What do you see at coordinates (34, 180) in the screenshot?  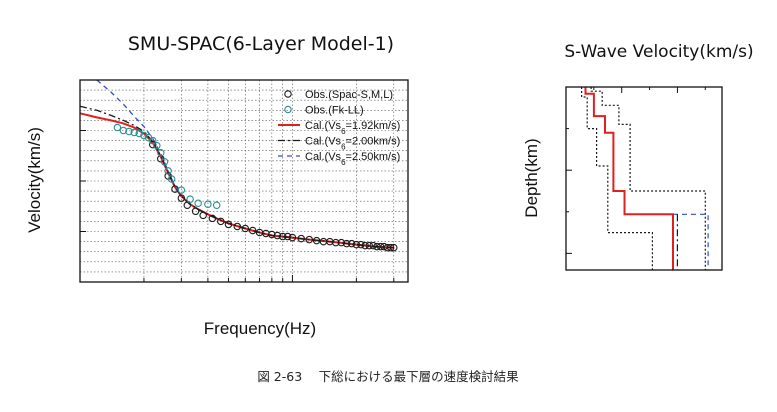 I see `y-axis-label: Velocity(km/s)` at bounding box center [34, 180].